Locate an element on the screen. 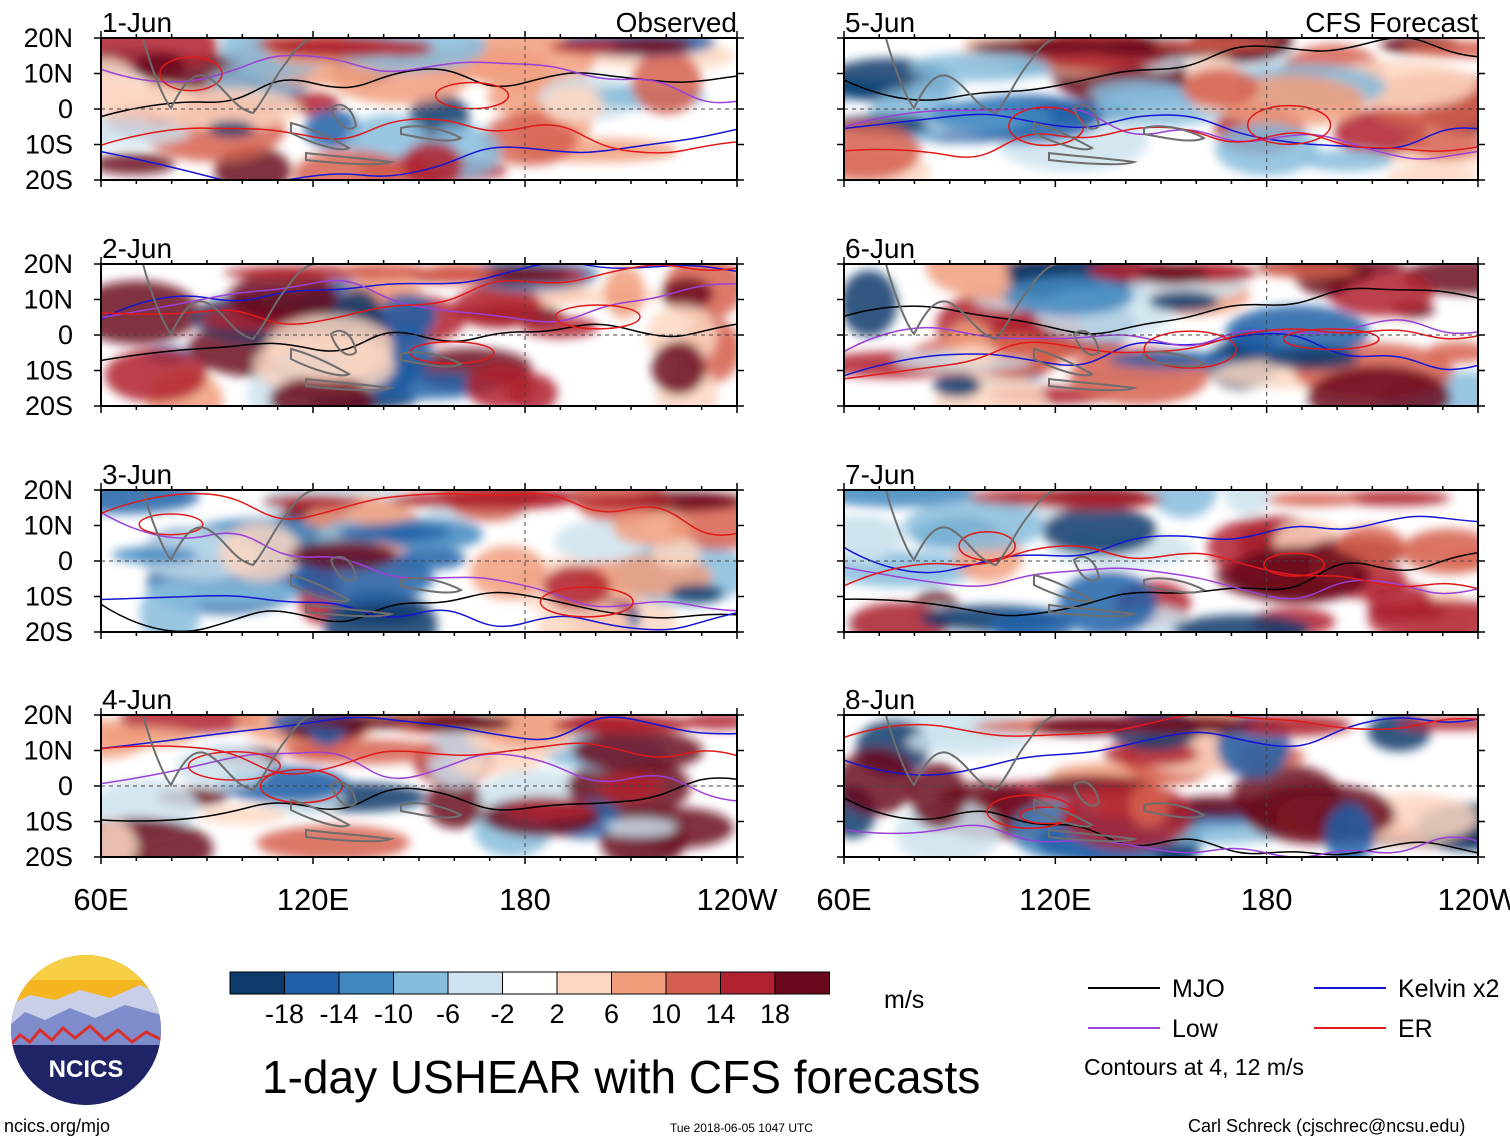 This screenshot has height=1142, width=1510. colorbar: -18 -14 -10 -6 -2 2 6 10 14 18 is located at coordinates (529, 1000).